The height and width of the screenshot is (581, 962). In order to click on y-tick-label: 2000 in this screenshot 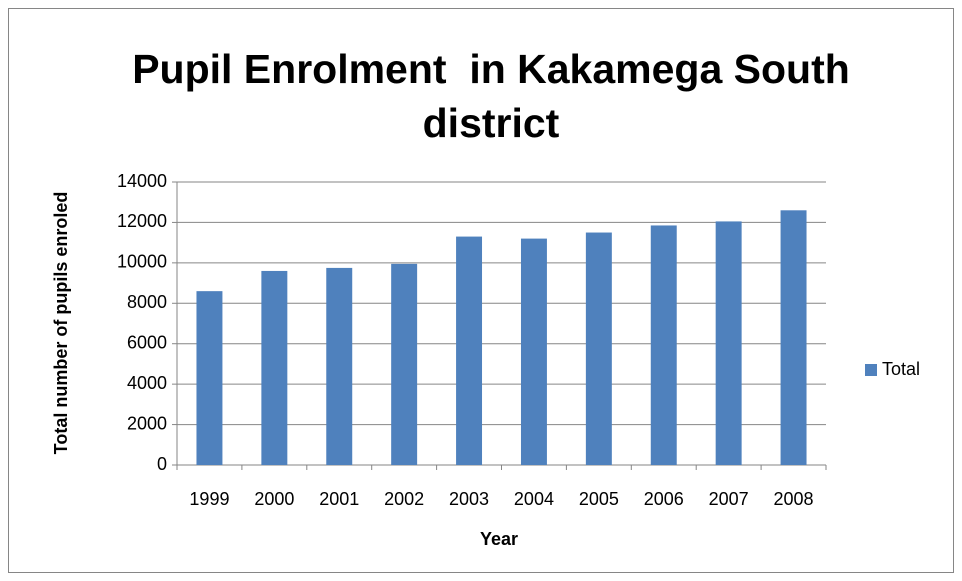, I will do `click(147, 423)`.